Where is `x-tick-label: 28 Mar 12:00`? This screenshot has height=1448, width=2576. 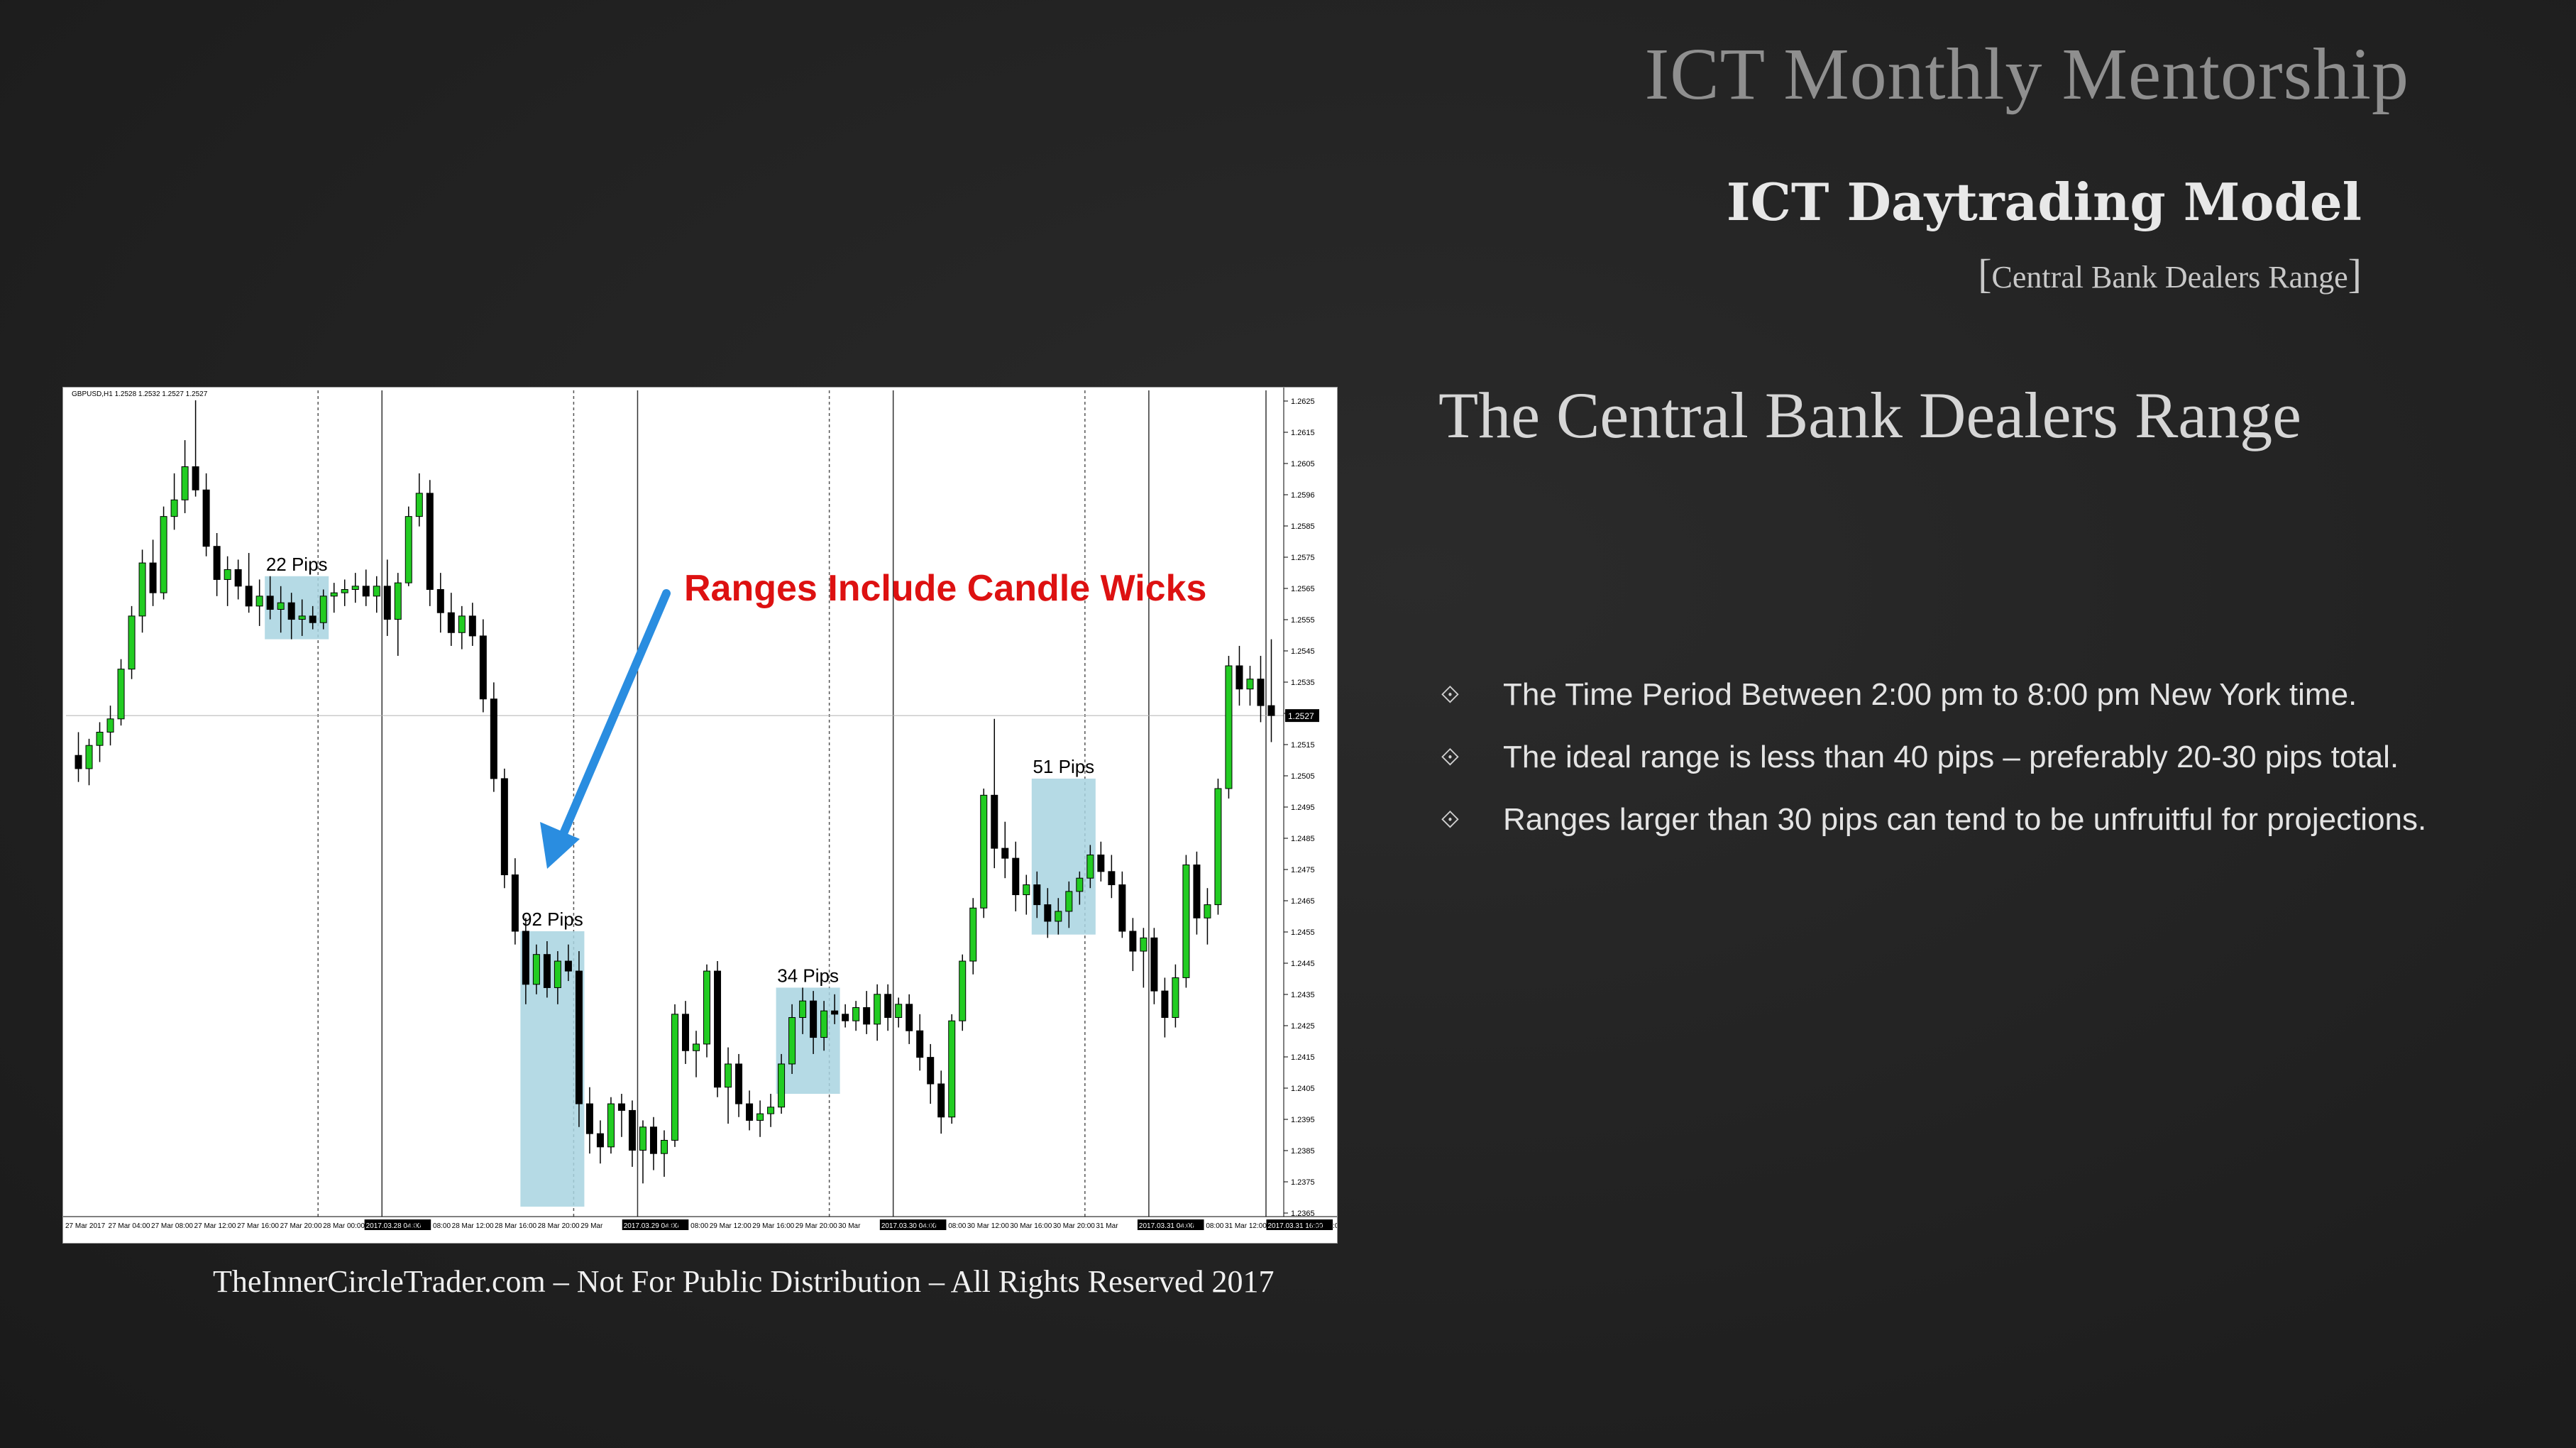
x-tick-label: 28 Mar 12:00 is located at coordinates (473, 1226).